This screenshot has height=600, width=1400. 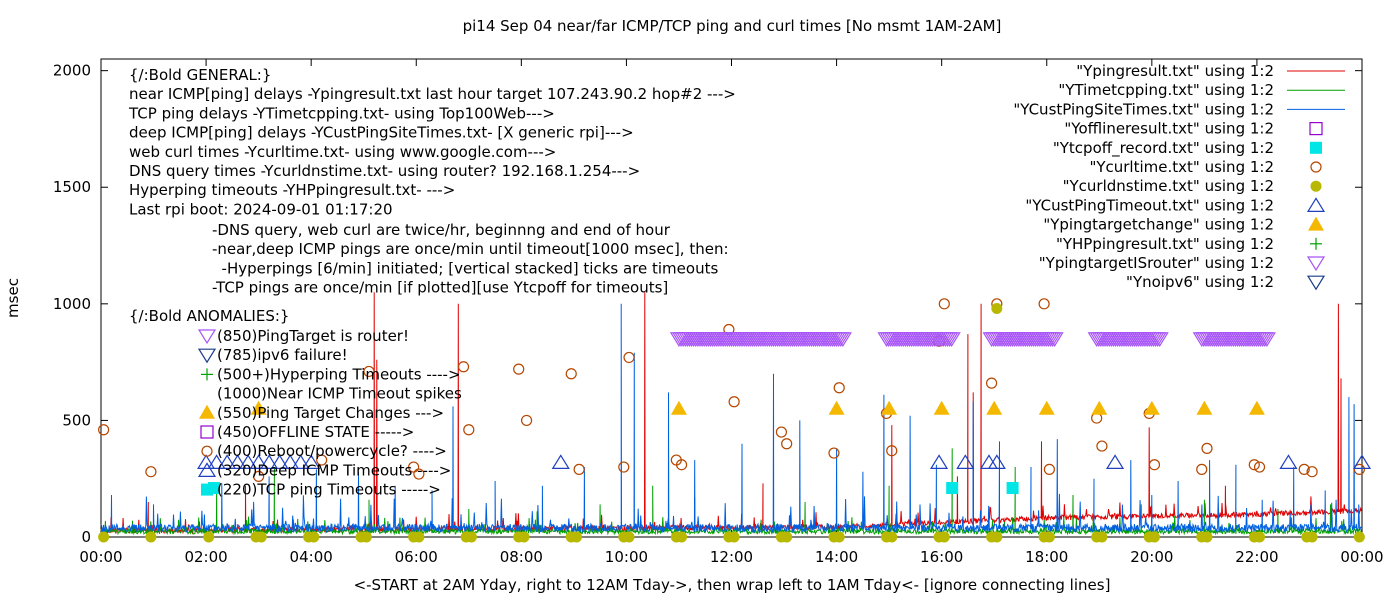 I want to click on x-tick-label: 02:00, so click(x=205, y=557).